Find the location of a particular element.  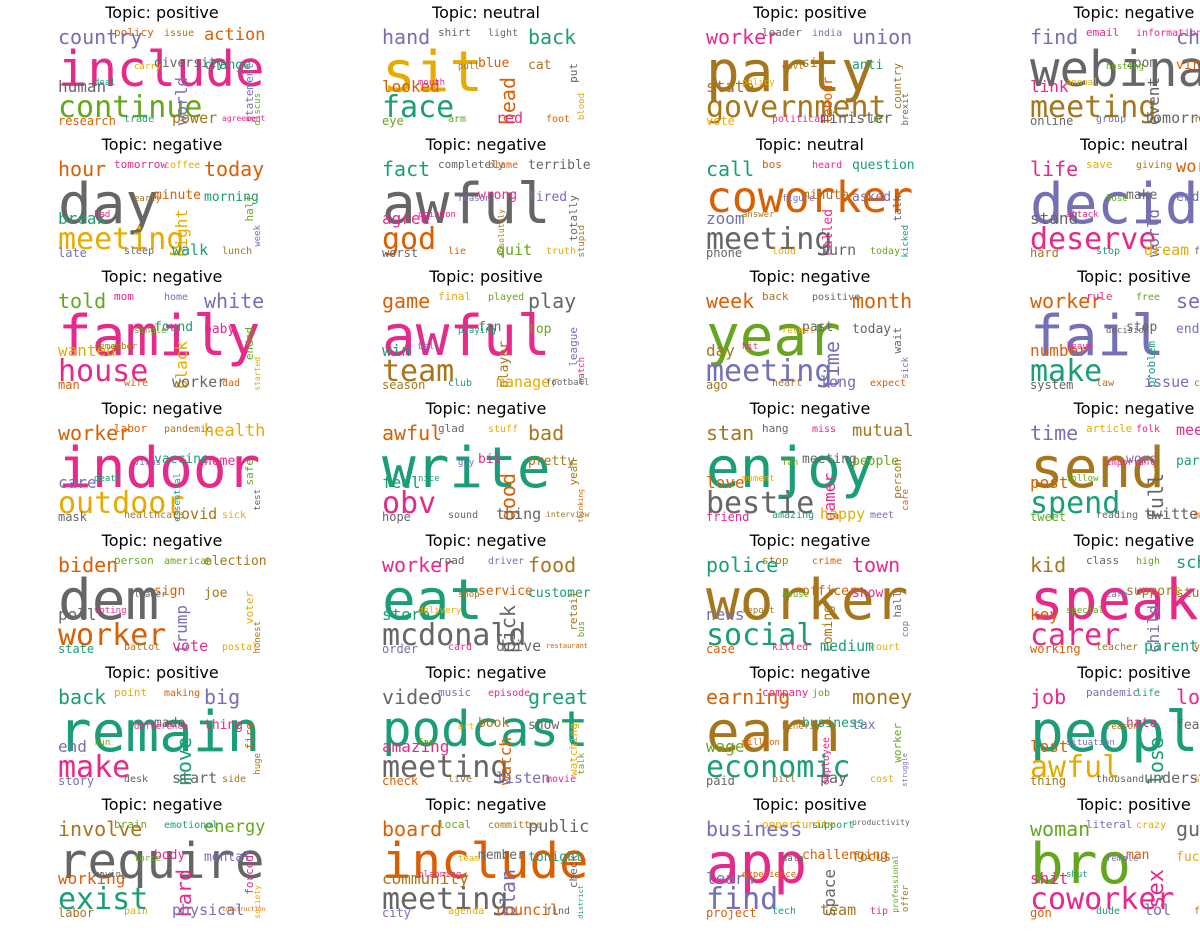

panel-title: Topic: neutral is located at coordinates (486, 12).